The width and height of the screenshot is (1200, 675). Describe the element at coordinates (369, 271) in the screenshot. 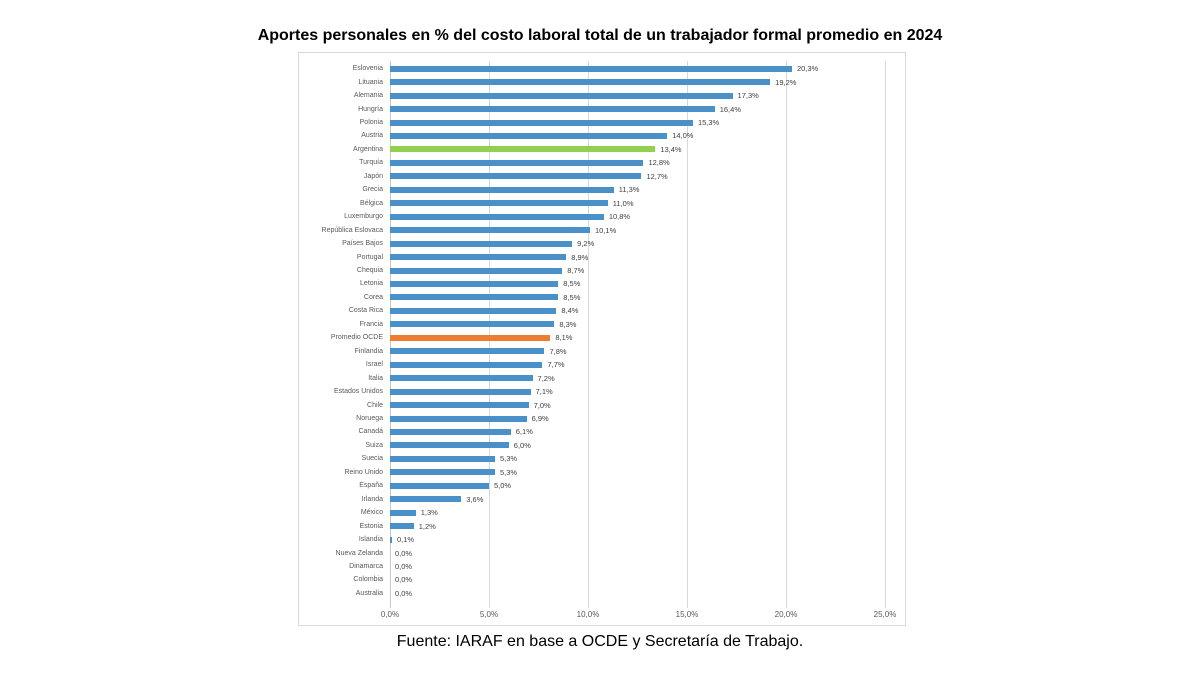

I see `category-label: Chequia` at that location.